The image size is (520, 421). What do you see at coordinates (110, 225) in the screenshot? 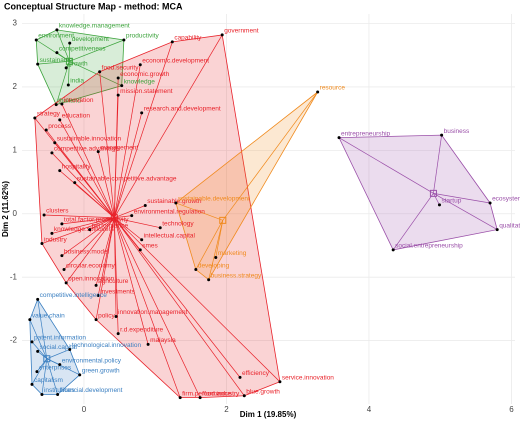
I see `point-label: performance` at bounding box center [110, 225].